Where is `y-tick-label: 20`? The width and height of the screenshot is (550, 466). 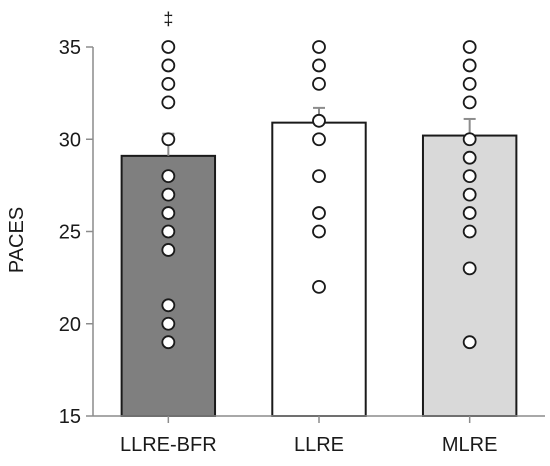
y-tick-label: 20 is located at coordinates (70, 325).